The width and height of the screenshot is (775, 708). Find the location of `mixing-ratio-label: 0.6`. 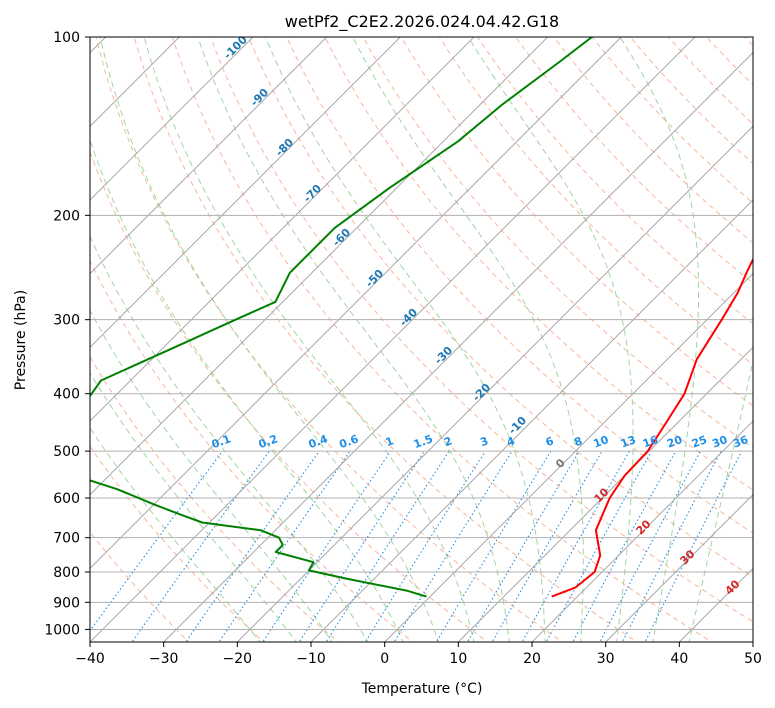

mixing-ratio-label: 0.6 is located at coordinates (349, 441).